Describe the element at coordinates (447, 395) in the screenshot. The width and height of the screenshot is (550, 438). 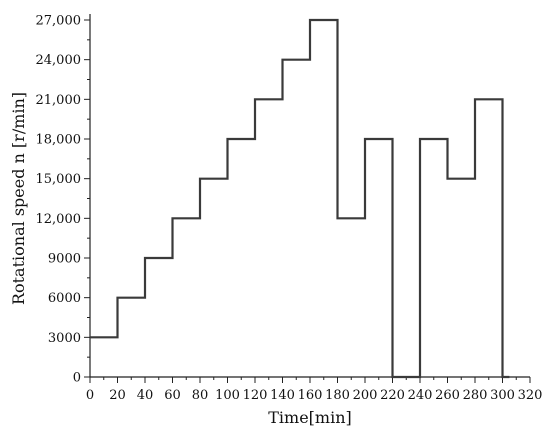
I see `x-tick-label: 260` at that location.